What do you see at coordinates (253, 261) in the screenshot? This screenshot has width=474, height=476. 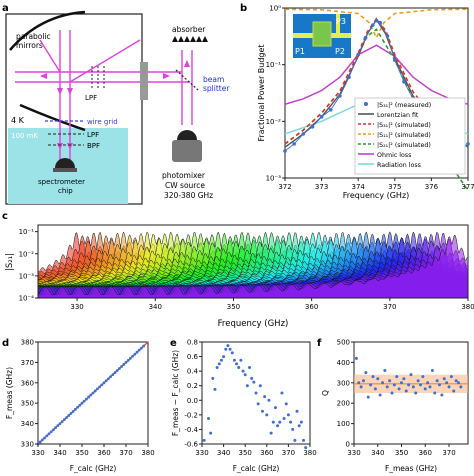 I see `panel-c-frame` at bounding box center [253, 261].